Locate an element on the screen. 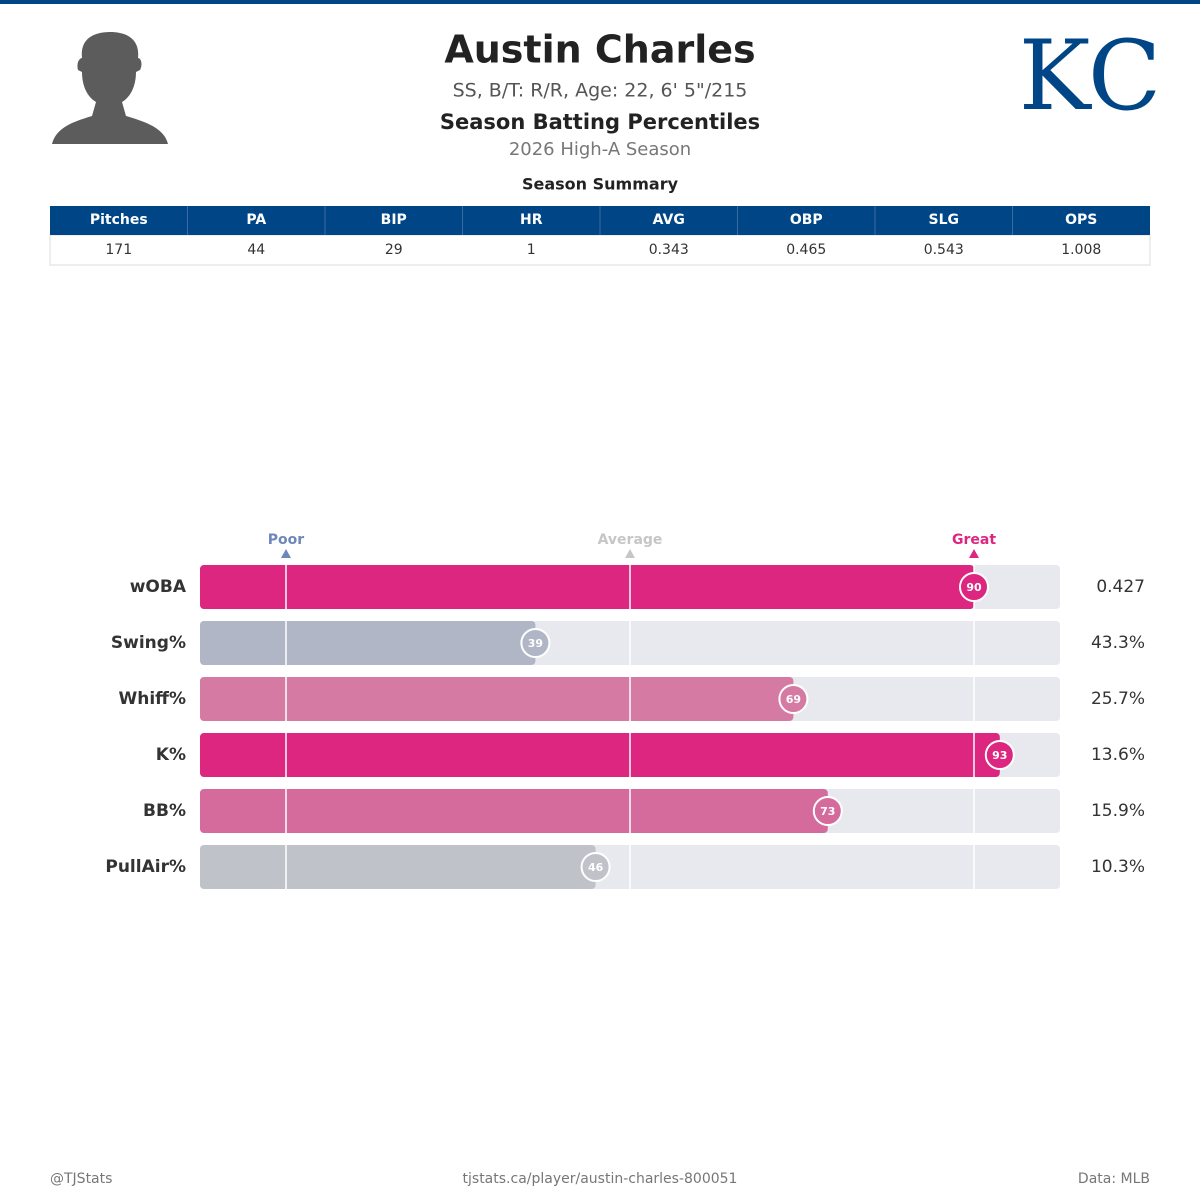 This screenshot has height=1200, width=1200. table-header-cell: HR is located at coordinates (531, 220).